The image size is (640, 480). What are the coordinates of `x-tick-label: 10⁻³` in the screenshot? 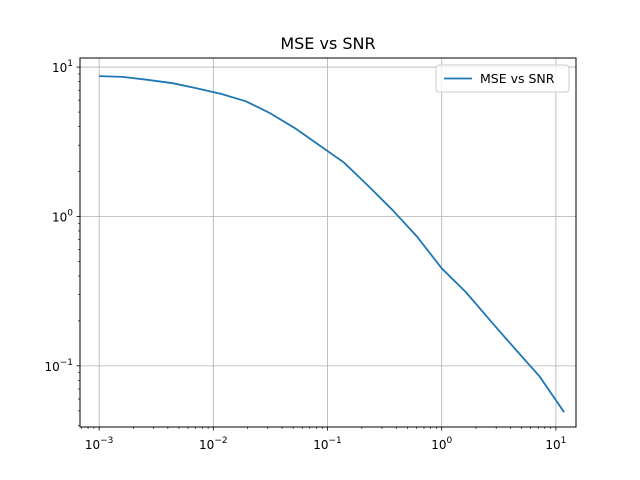 It's located at (99, 444).